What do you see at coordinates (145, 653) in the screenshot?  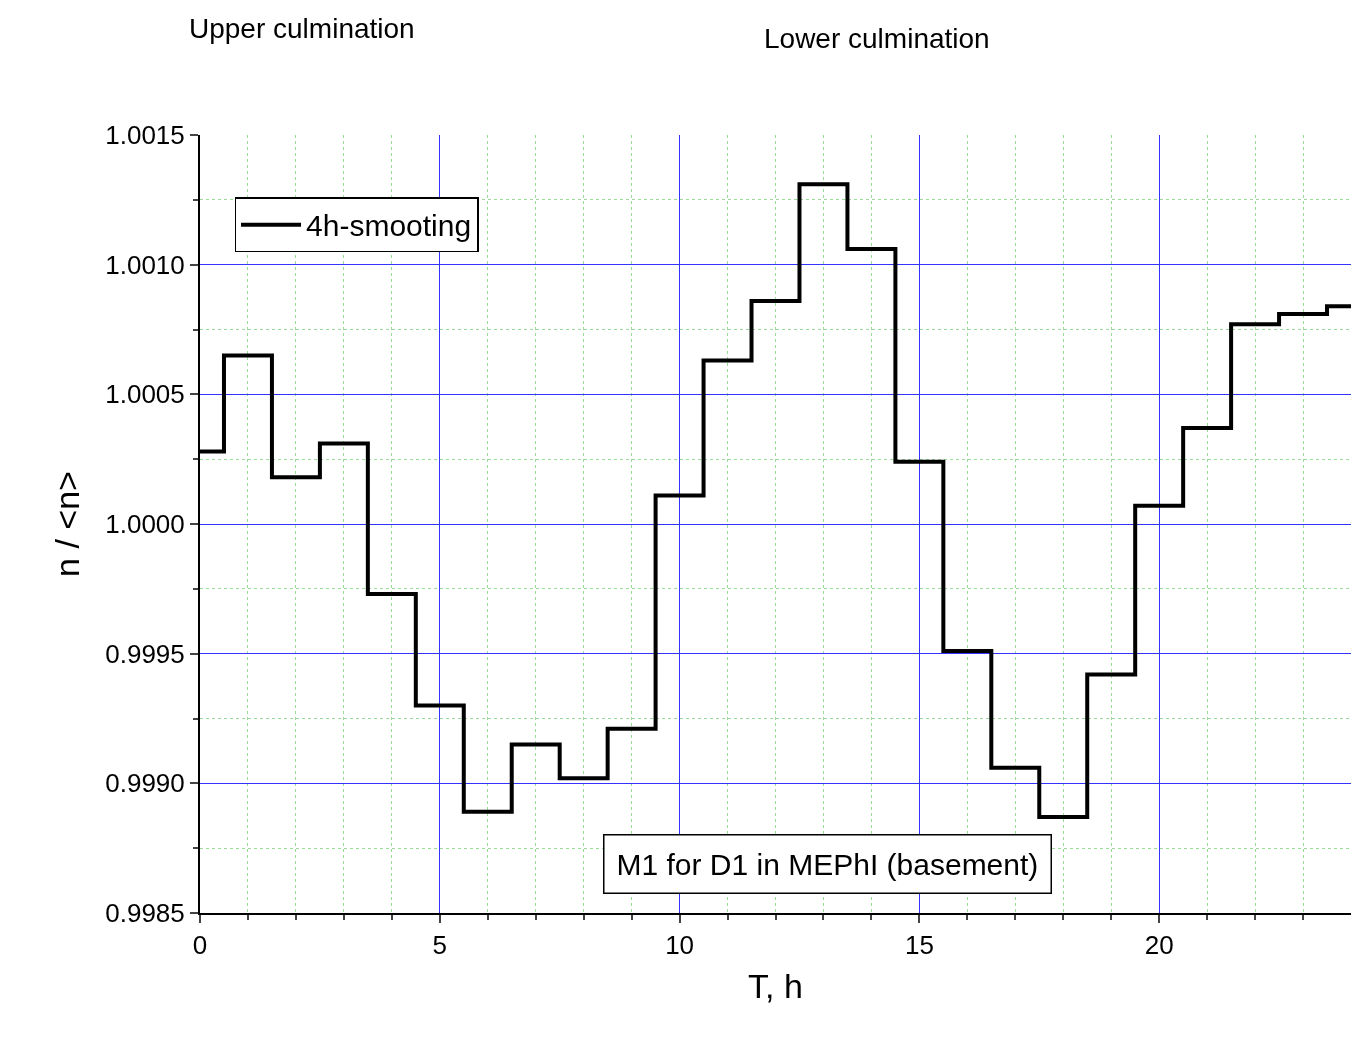 I see `y-tick-label: 0.9995` at bounding box center [145, 653].